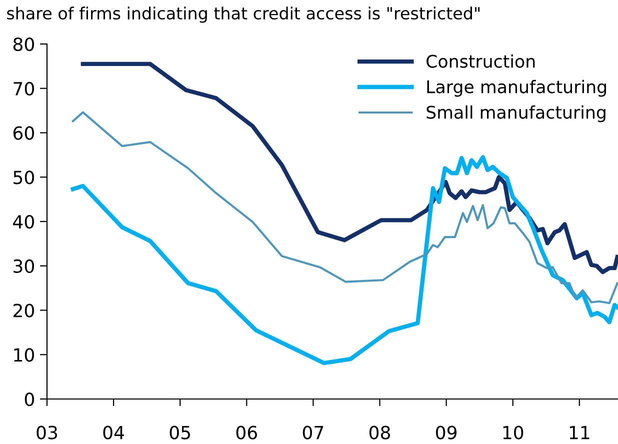  What do you see at coordinates (29, 399) in the screenshot?
I see `y-tick-label: 0` at bounding box center [29, 399].